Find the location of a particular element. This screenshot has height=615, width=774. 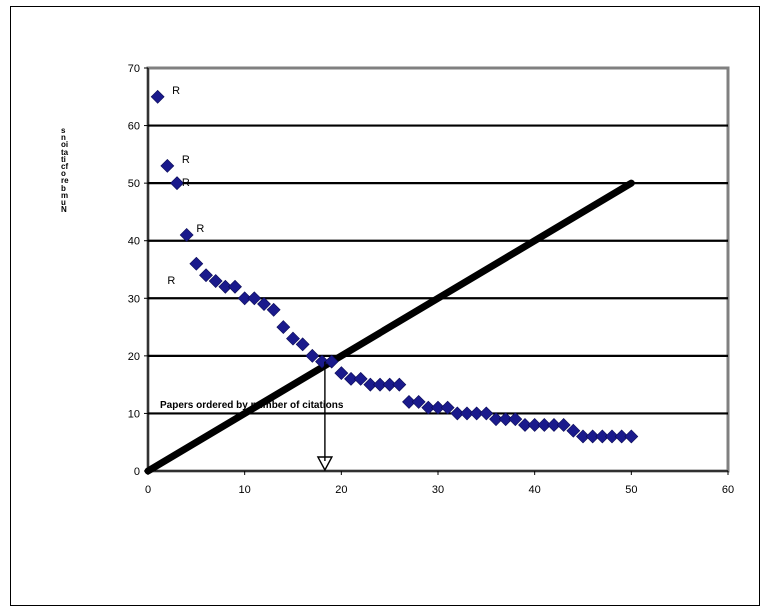

x-tick-label: 50 is located at coordinates (631, 490).